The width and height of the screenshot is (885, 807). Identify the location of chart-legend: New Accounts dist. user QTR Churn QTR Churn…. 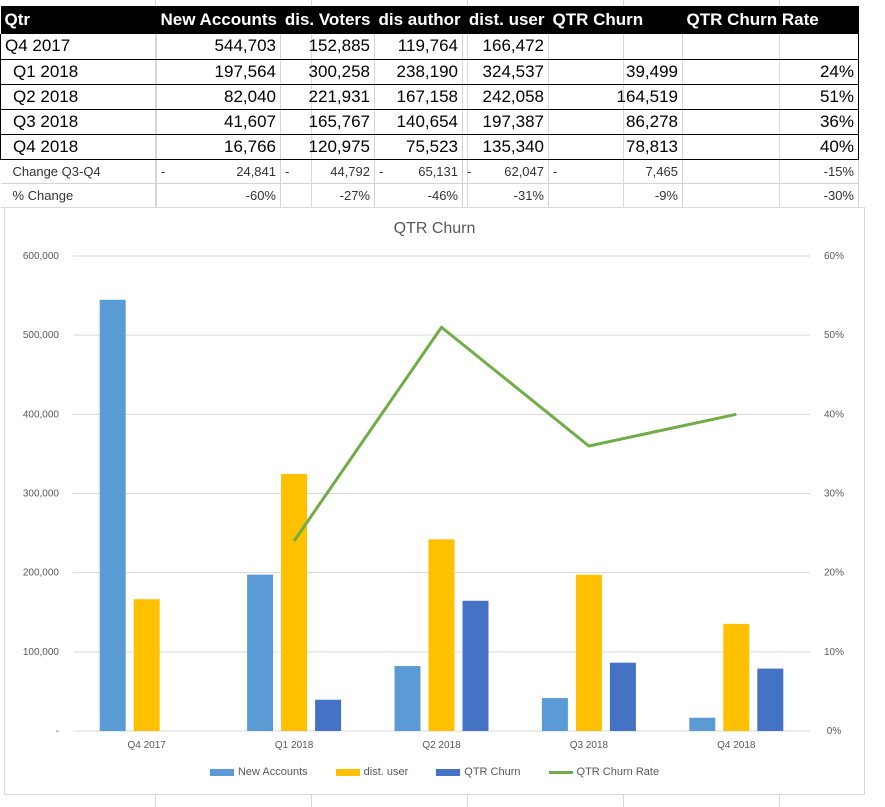
(434, 772).